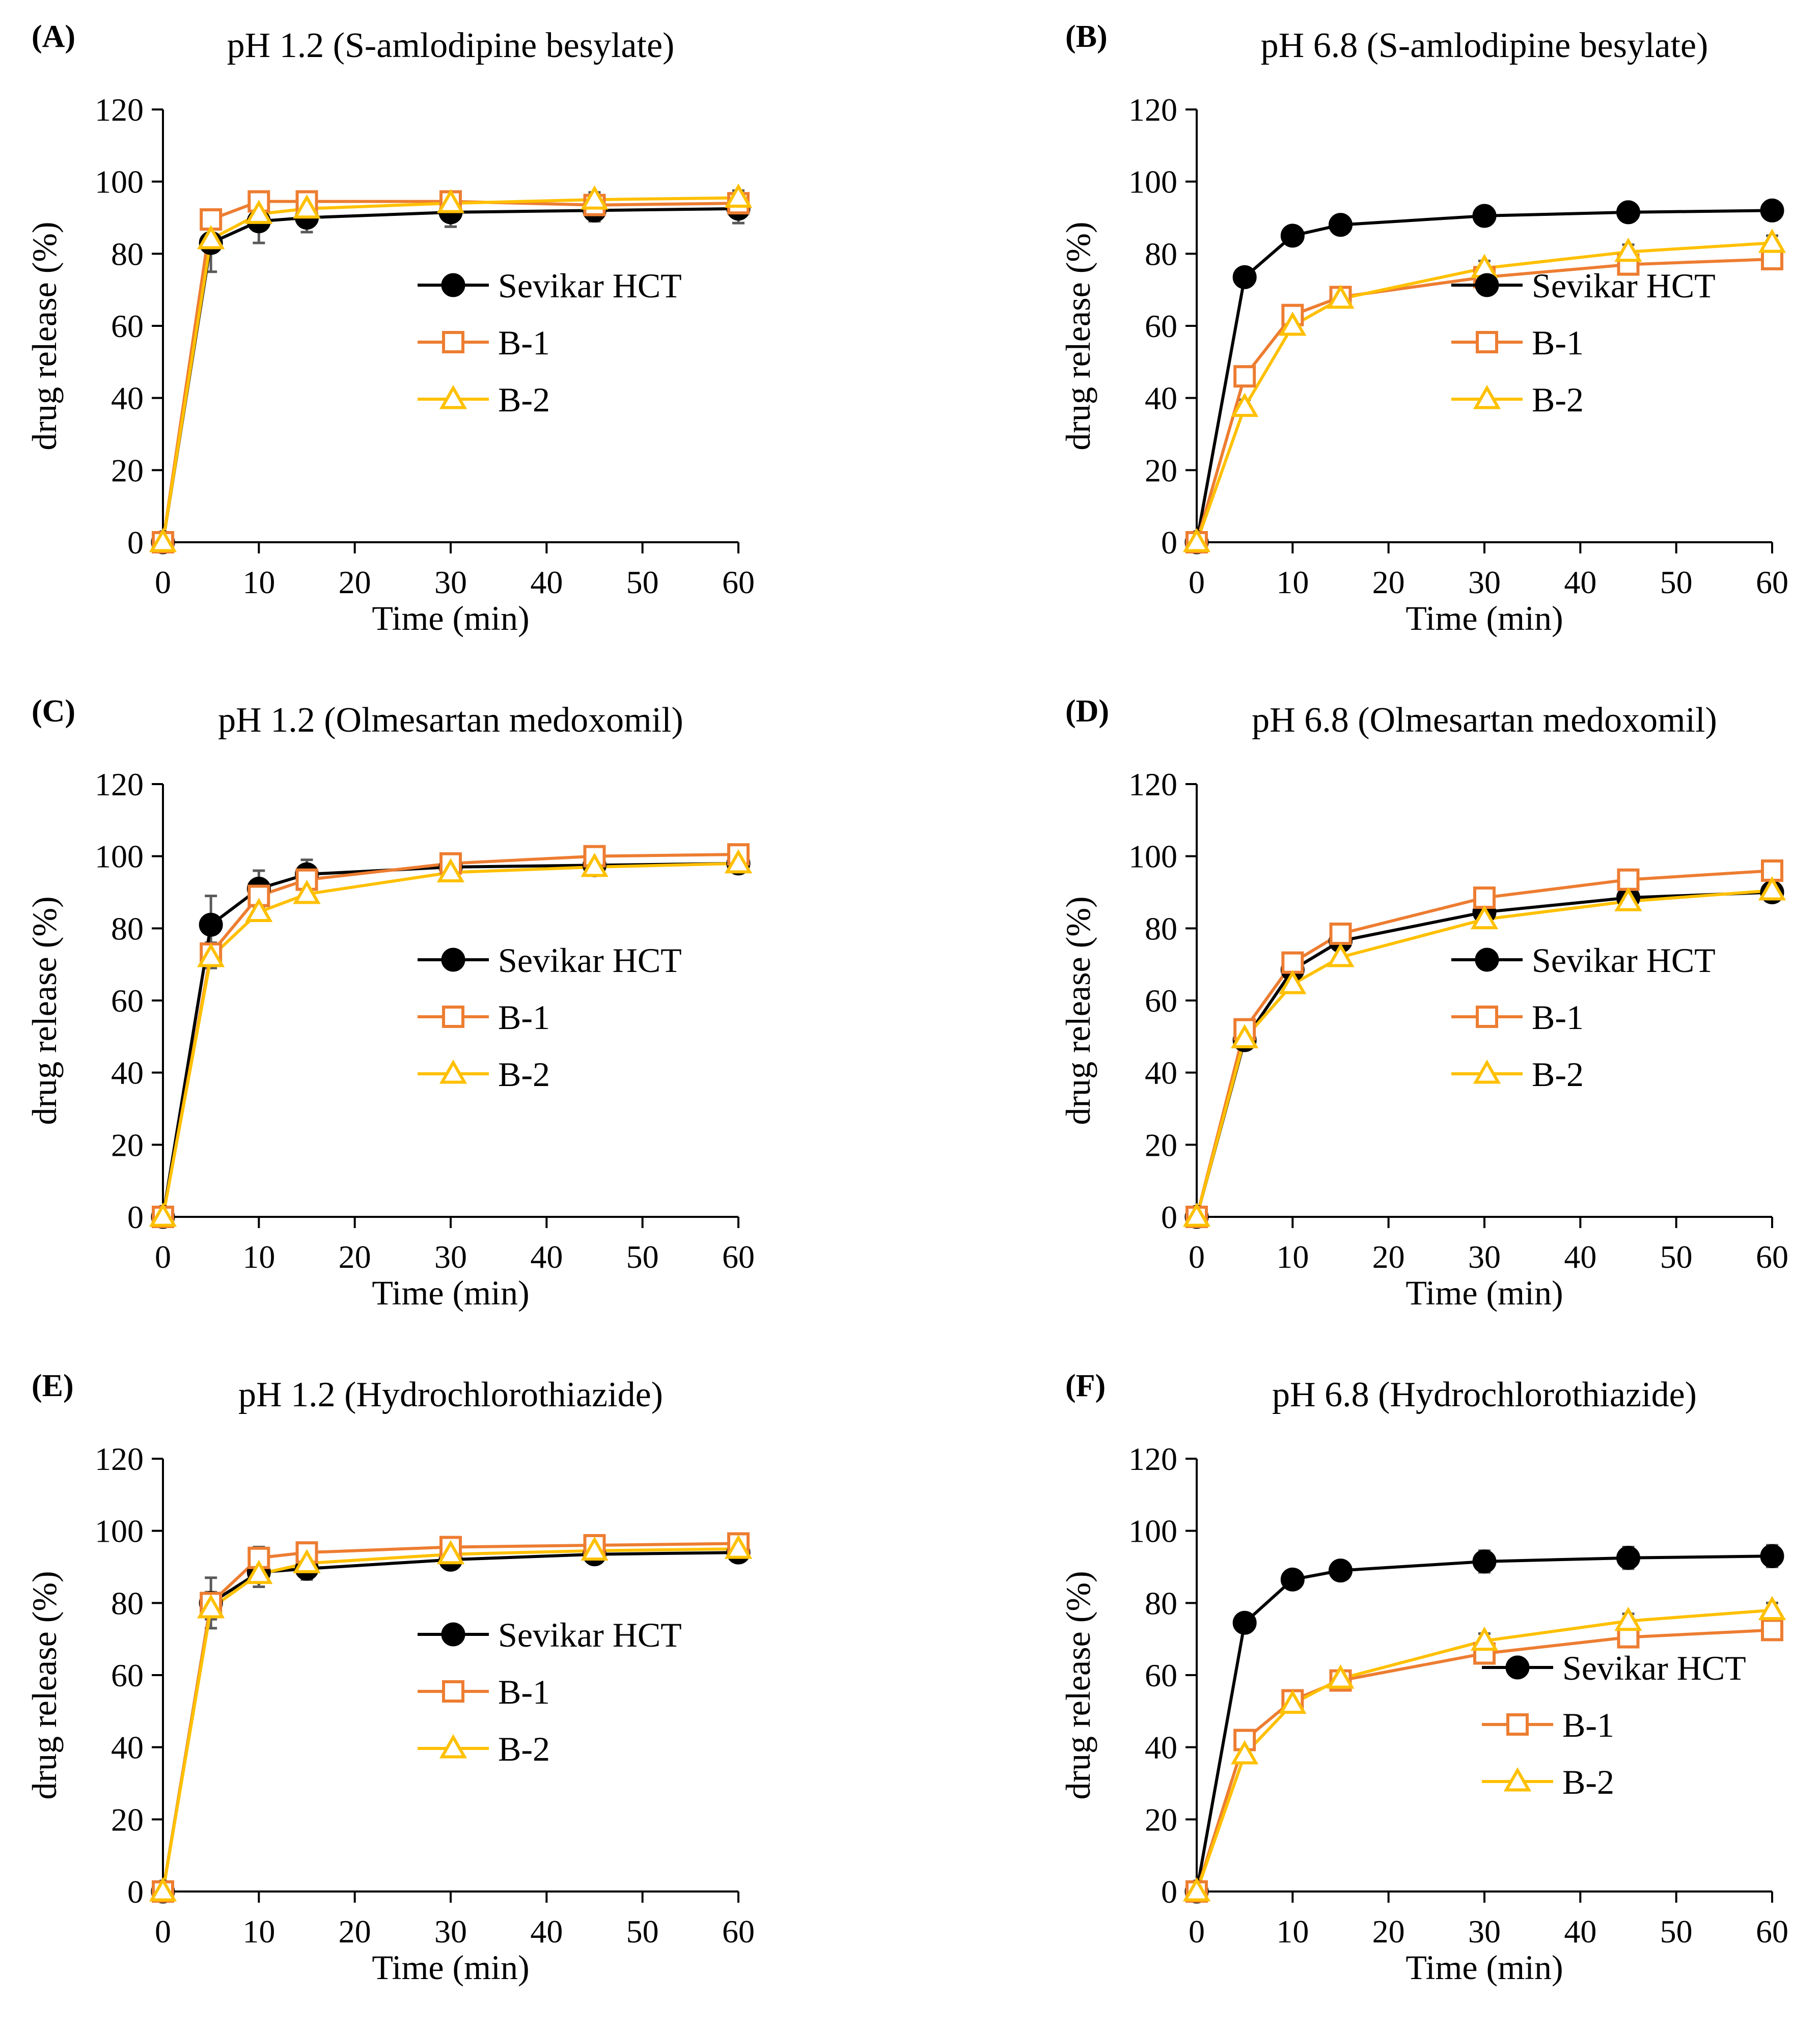 The height and width of the screenshot is (2031, 1820). Describe the element at coordinates (451, 46) in the screenshot. I see `chart-title: pH 1.2 (S-amlodipine besylate)` at that location.